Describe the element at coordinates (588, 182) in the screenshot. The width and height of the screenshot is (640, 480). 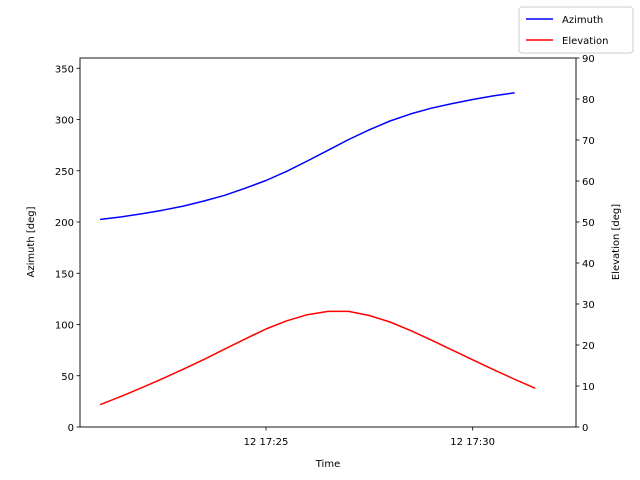
I see `right-y-tick-label: 60` at that location.